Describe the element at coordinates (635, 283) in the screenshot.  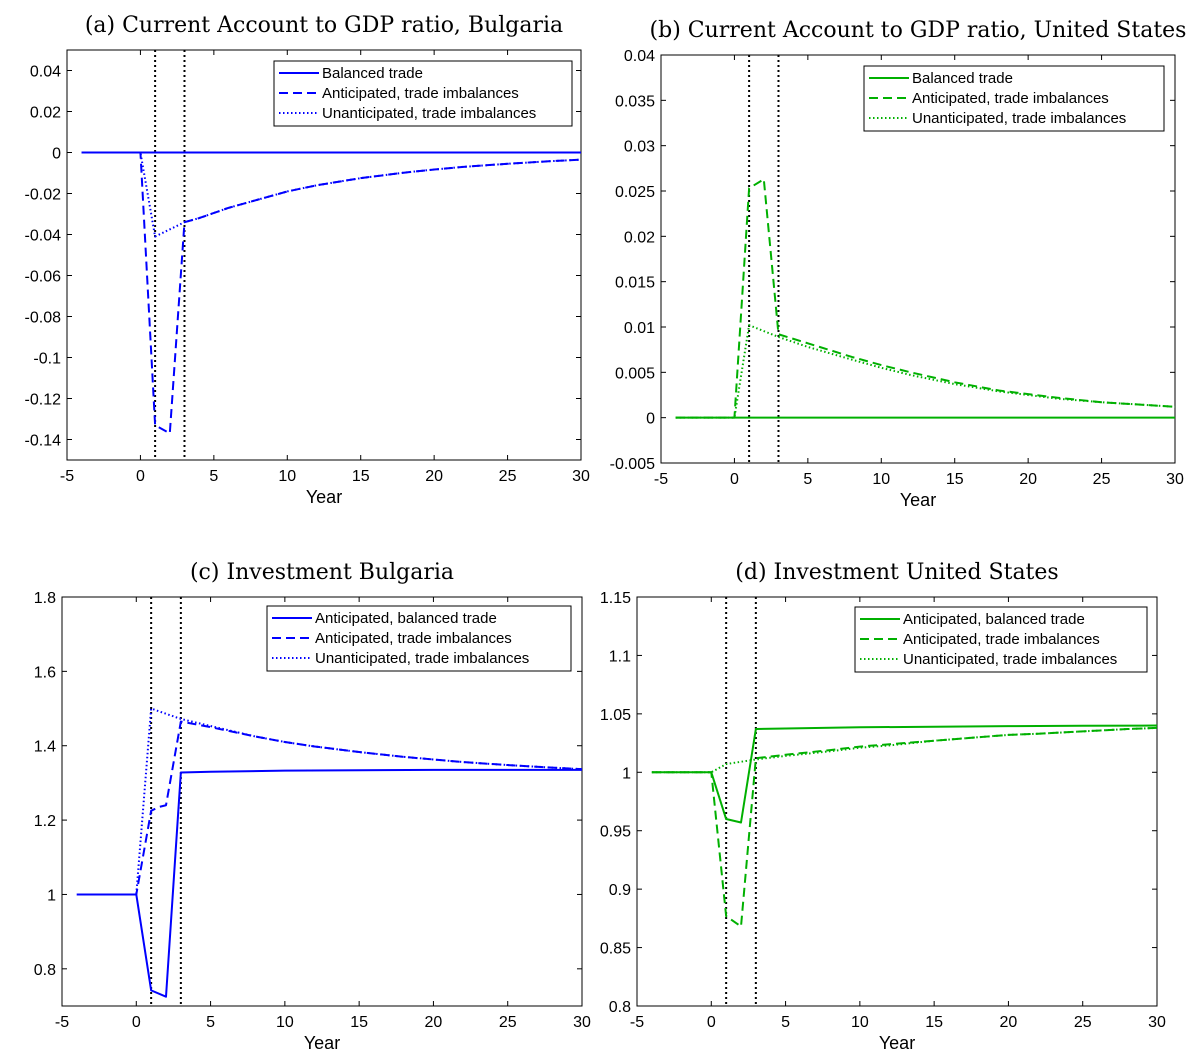
I see `y-tick-label: 0.015` at that location.